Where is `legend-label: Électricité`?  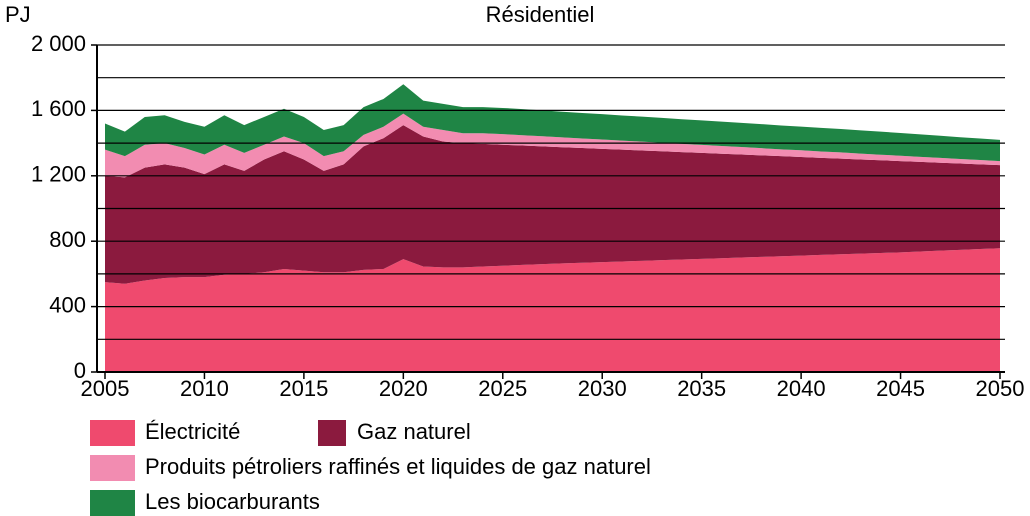
legend-label: Électricité is located at coordinates (192, 431).